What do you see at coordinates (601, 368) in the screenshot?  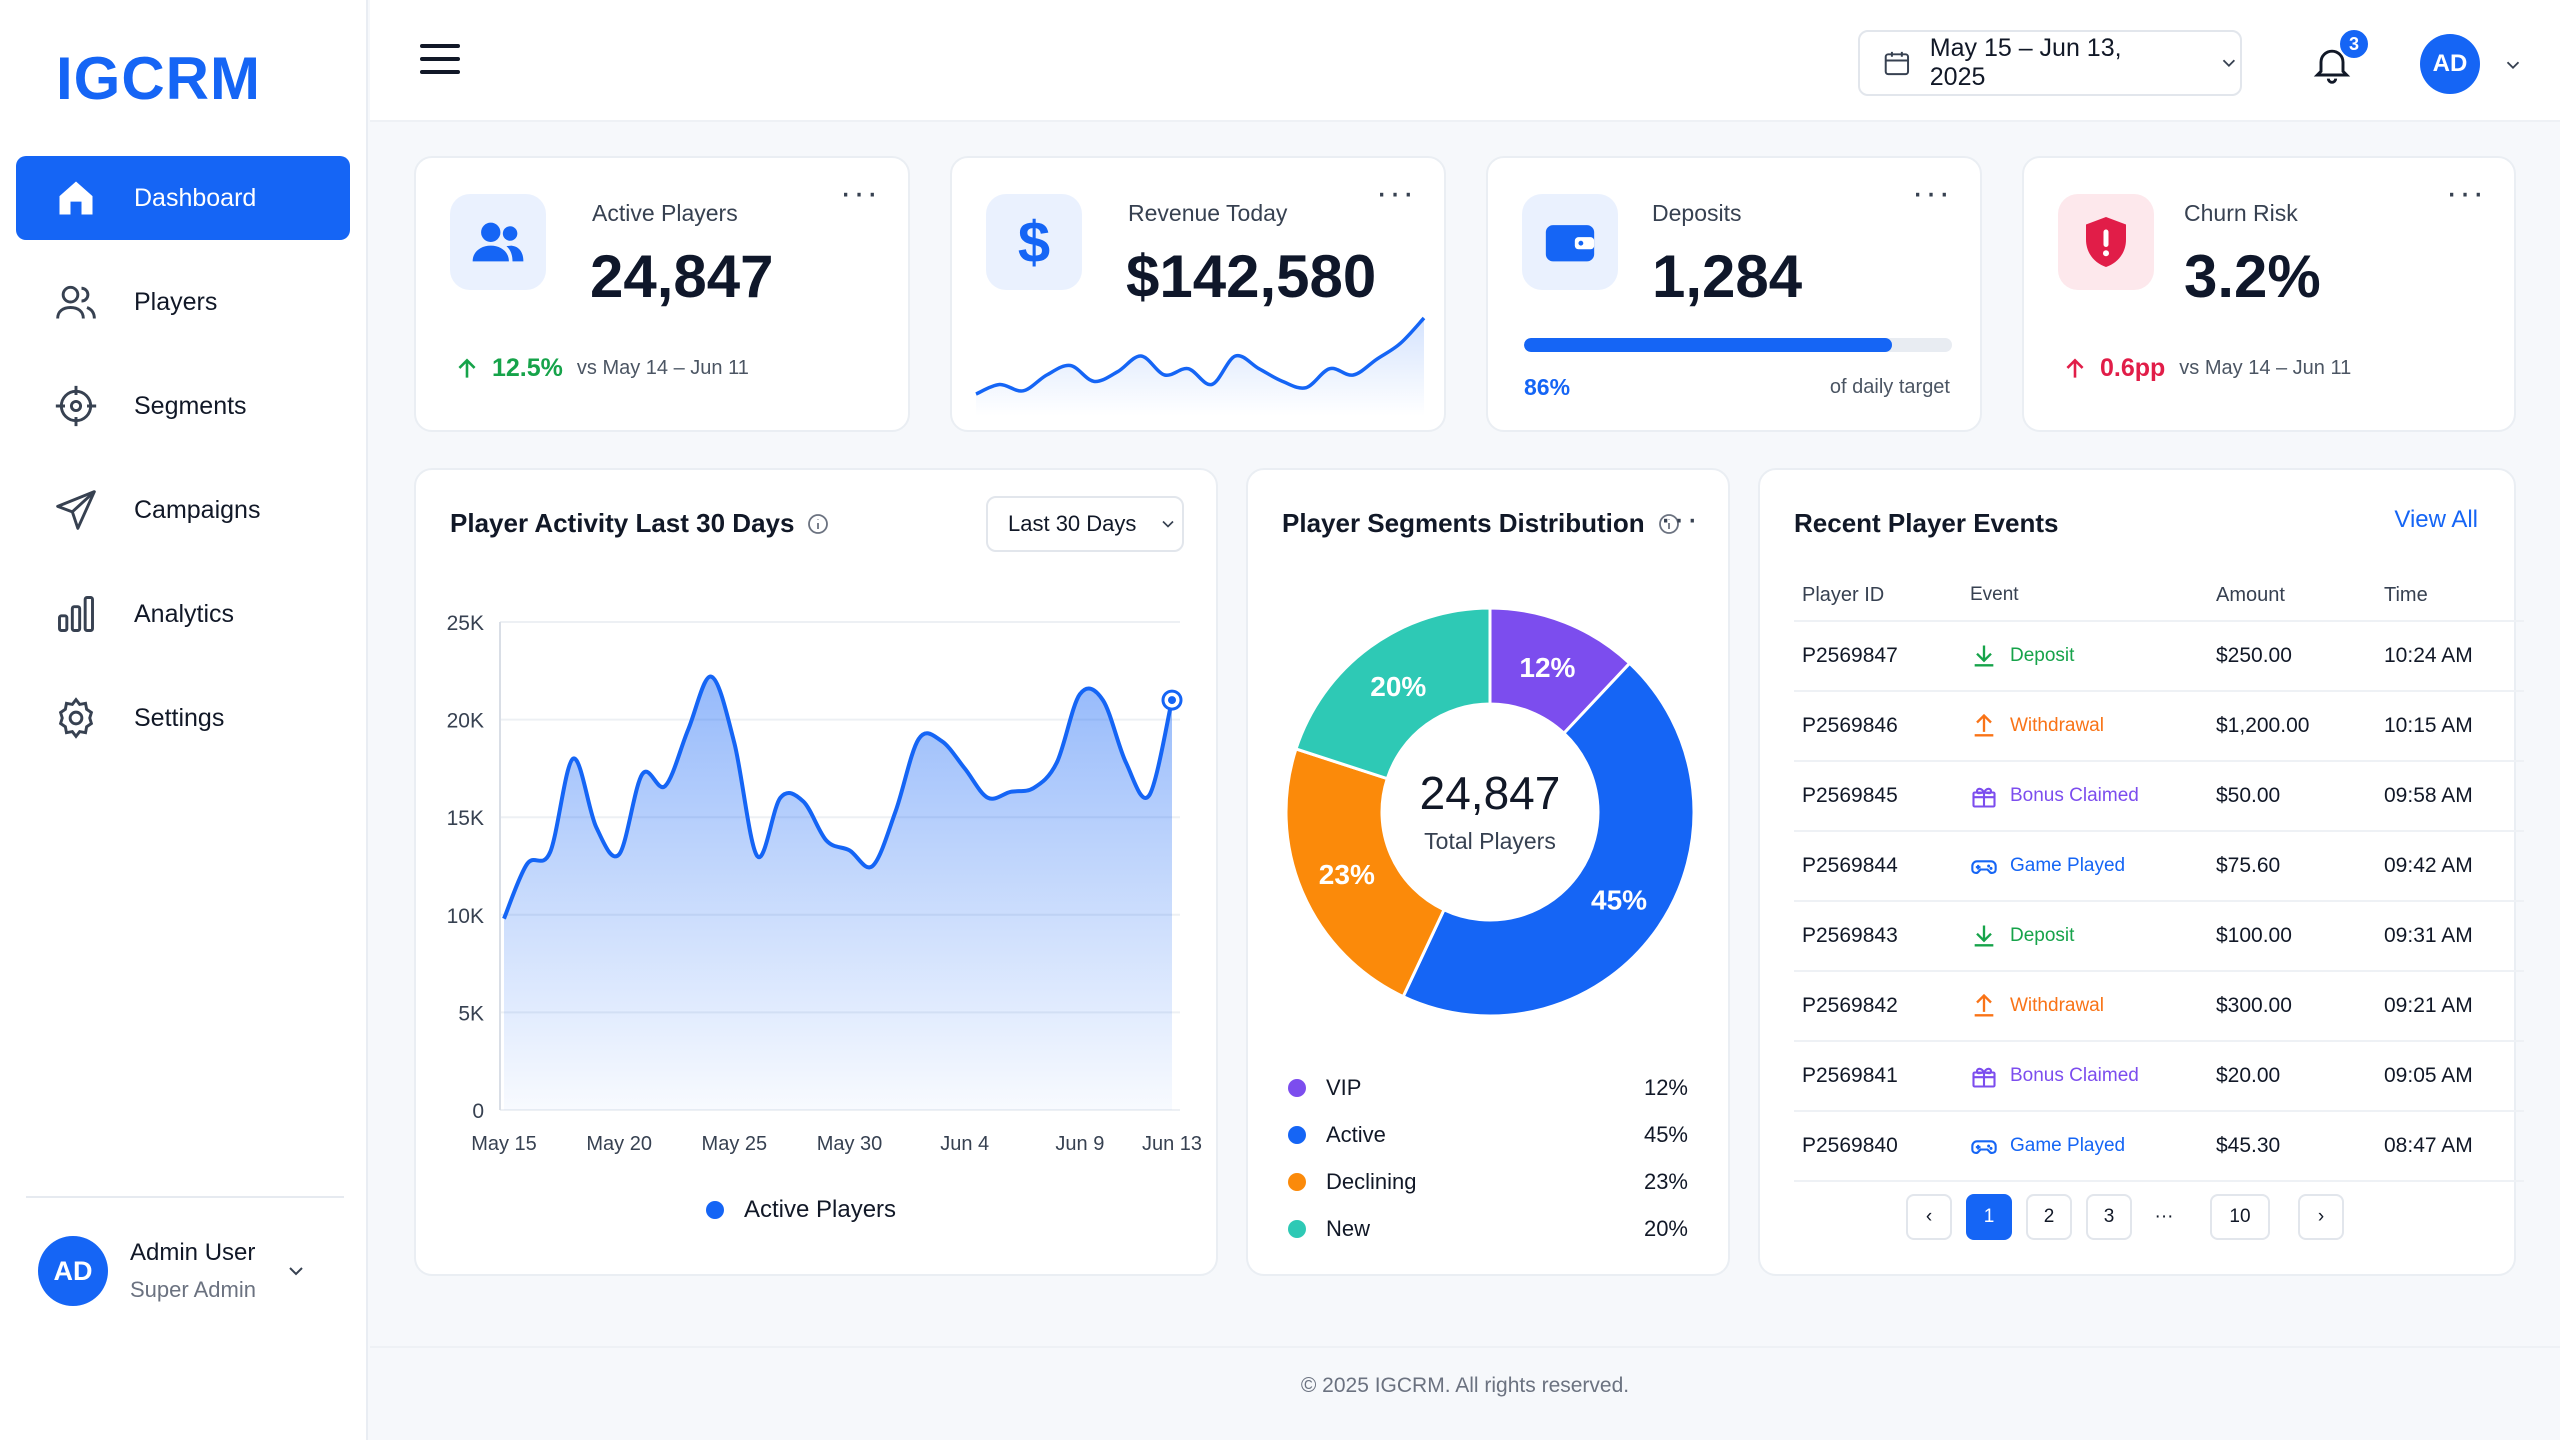 I see `kpi-delta-row: 12.5% vs May 14 – Jun 11` at bounding box center [601, 368].